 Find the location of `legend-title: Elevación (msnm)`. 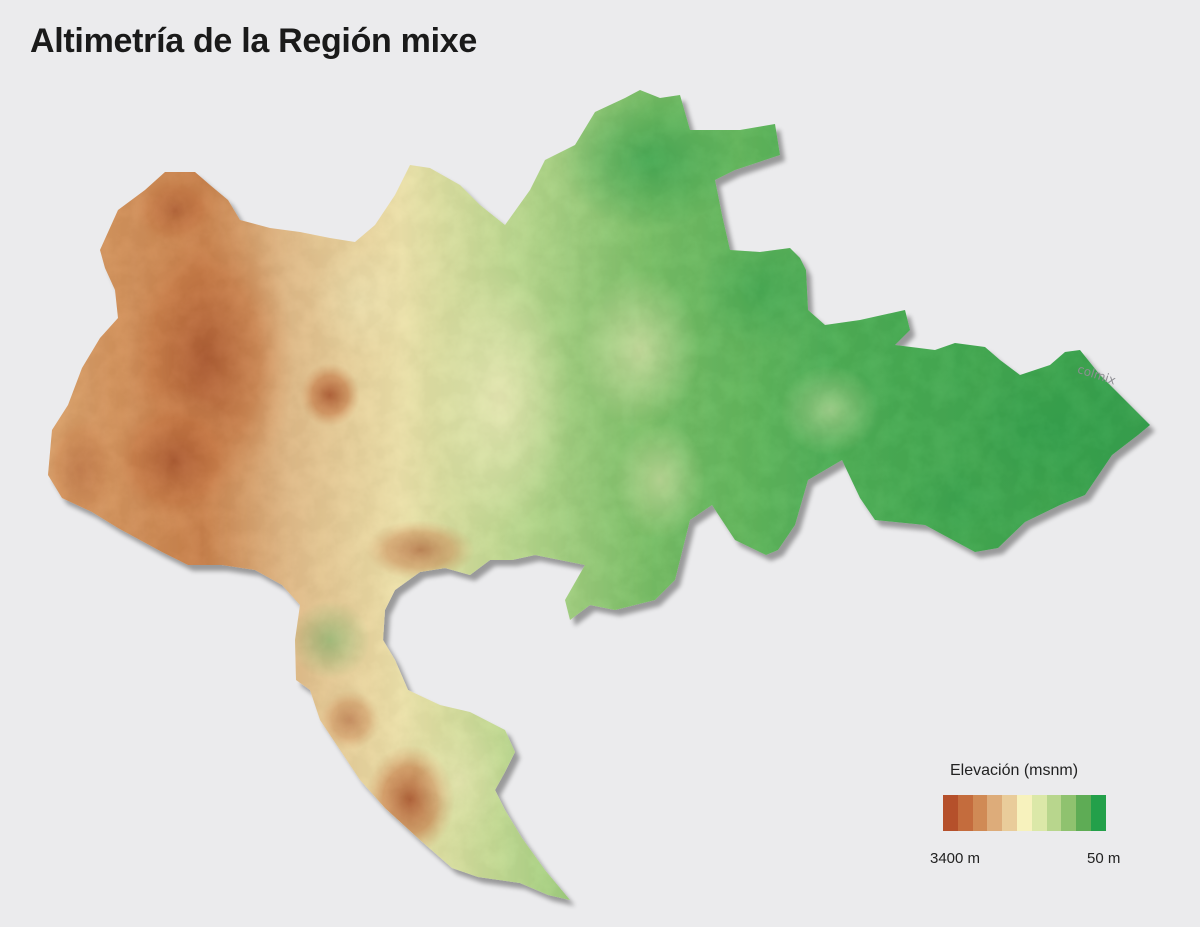

legend-title: Elevación (msnm) is located at coordinates (1014, 770).